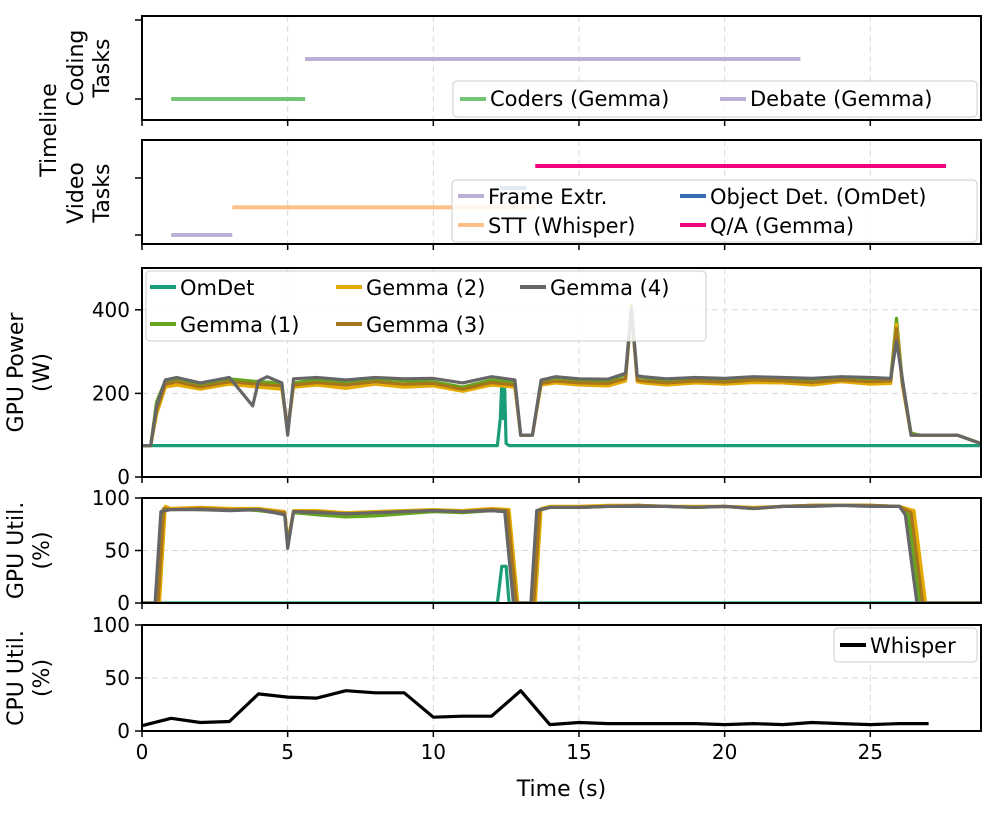 This screenshot has width=997, height=819. What do you see at coordinates (142, 752) in the screenshot?
I see `x-tick-label: 0` at bounding box center [142, 752].